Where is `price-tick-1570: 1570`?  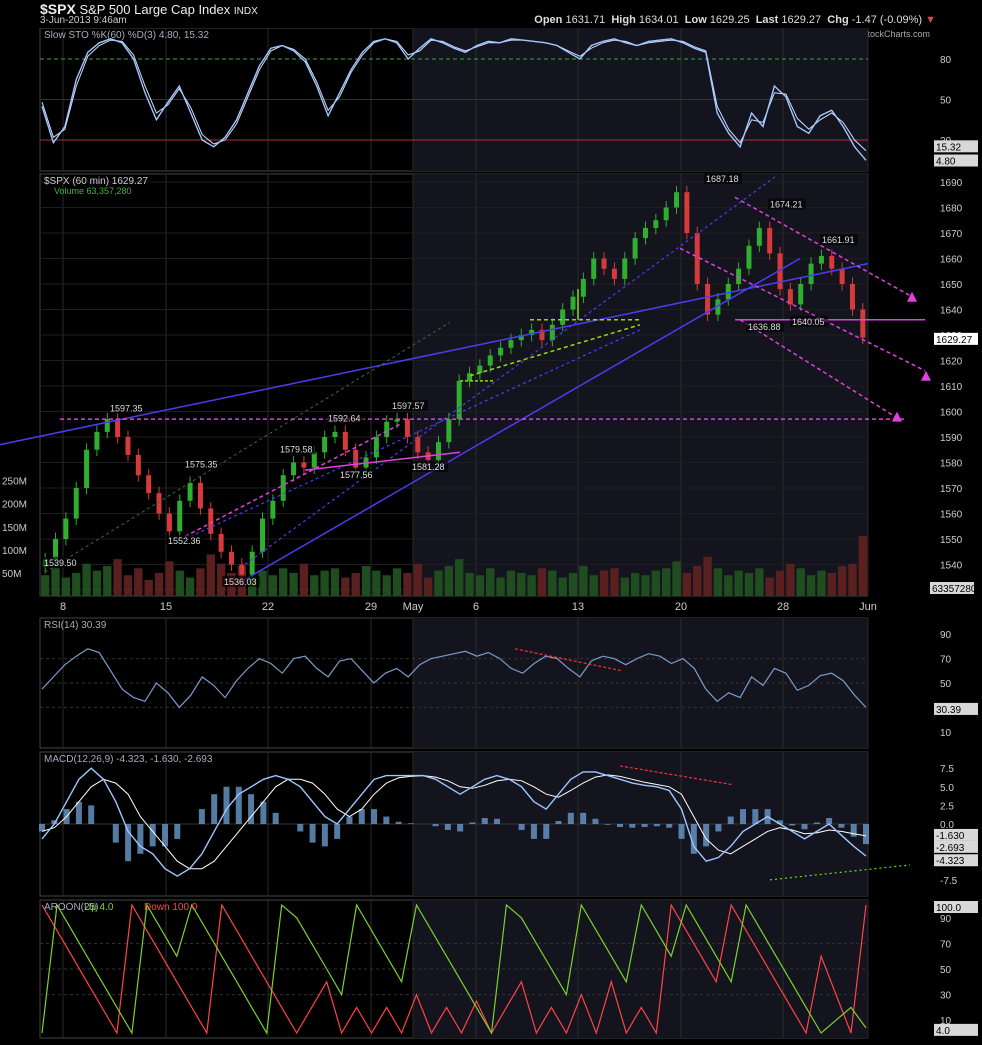 price-tick-1570: 1570 is located at coordinates (951, 489).